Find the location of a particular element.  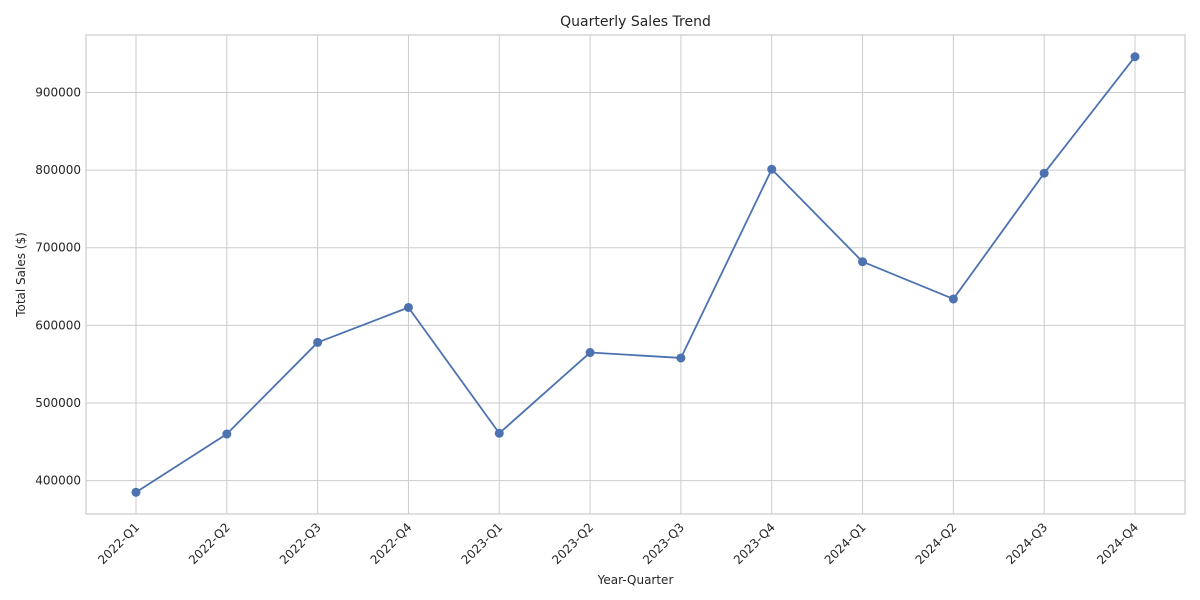

y-tick-label: 700000 is located at coordinates (58, 248).